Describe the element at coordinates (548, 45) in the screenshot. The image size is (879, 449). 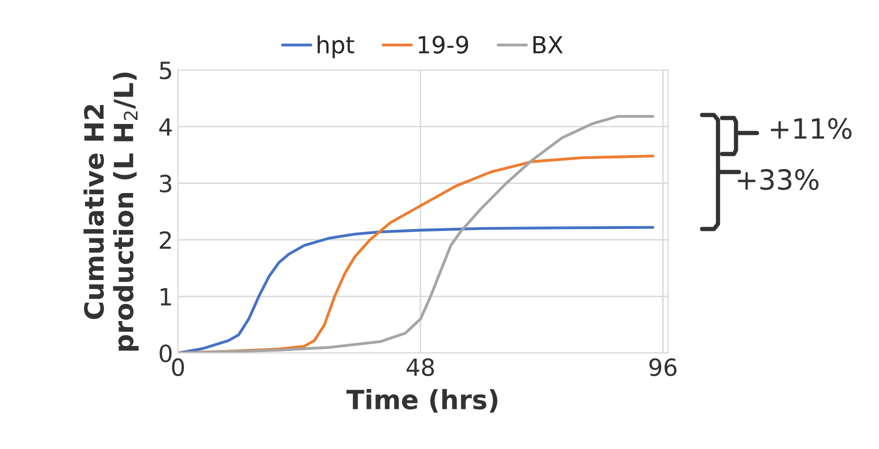
I see `legend-label: BX` at that location.